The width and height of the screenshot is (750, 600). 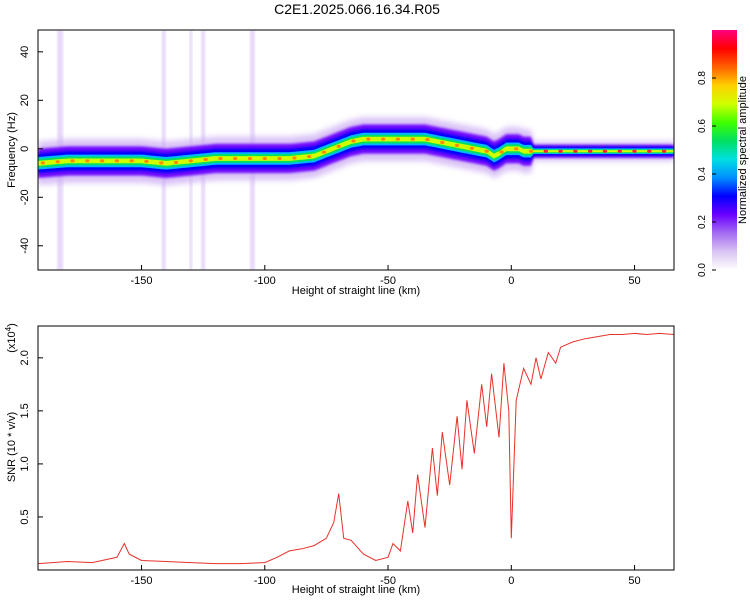 I want to click on colorbar-gradient, so click(x=724, y=150).